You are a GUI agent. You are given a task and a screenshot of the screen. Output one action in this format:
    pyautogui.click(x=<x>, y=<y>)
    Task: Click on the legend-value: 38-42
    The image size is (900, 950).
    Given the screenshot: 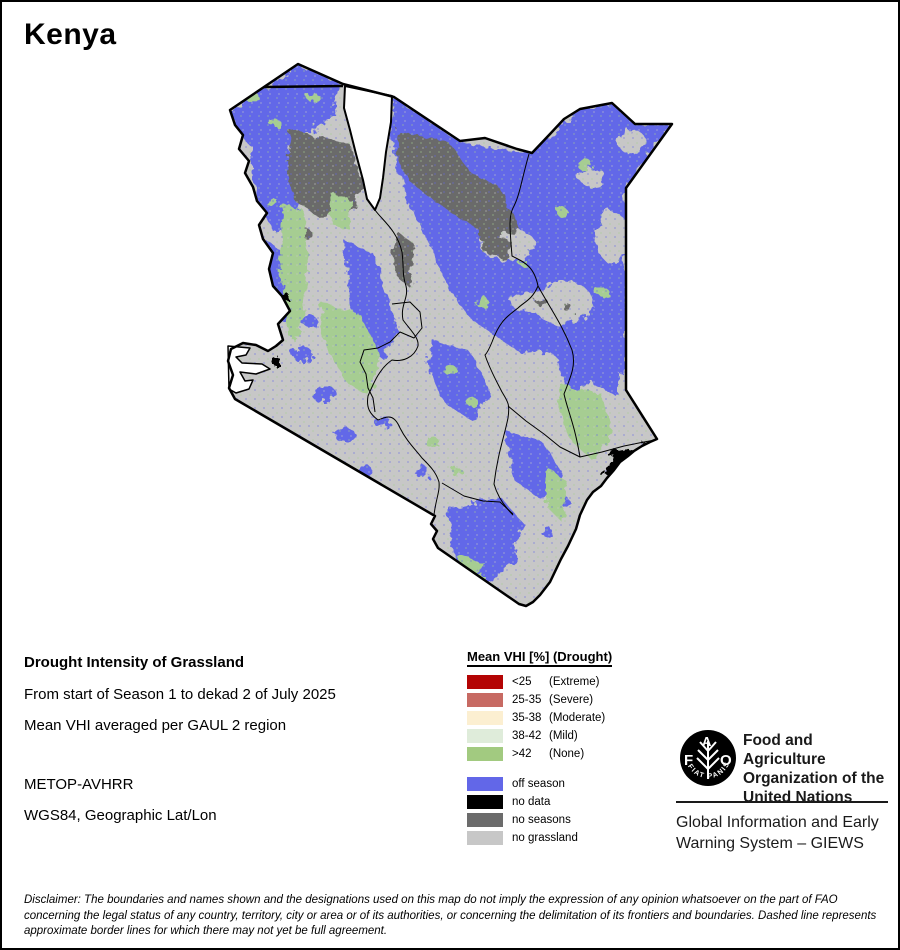 What is the action you would take?
    pyautogui.click(x=527, y=735)
    